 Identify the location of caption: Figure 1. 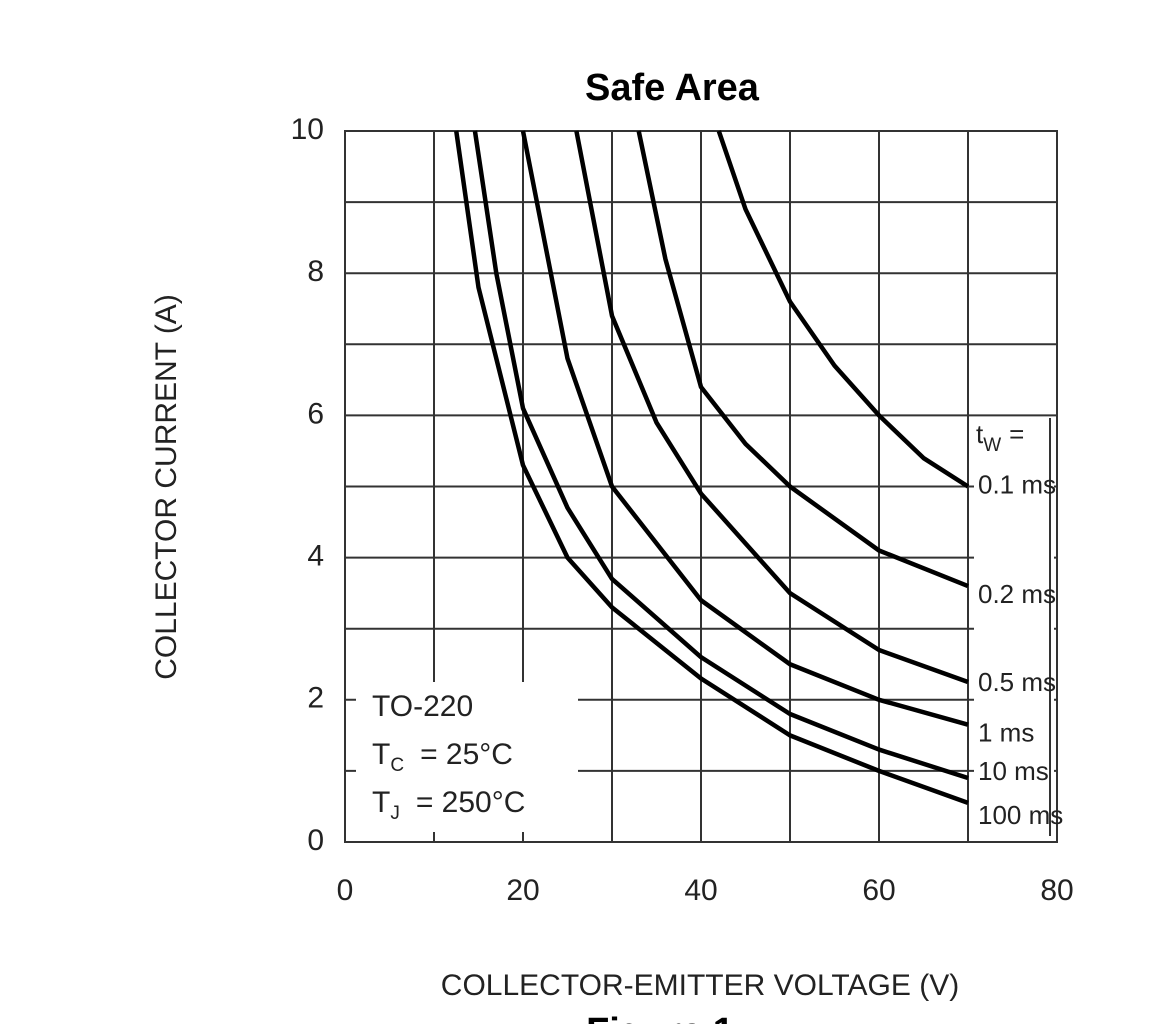
(660, 1017).